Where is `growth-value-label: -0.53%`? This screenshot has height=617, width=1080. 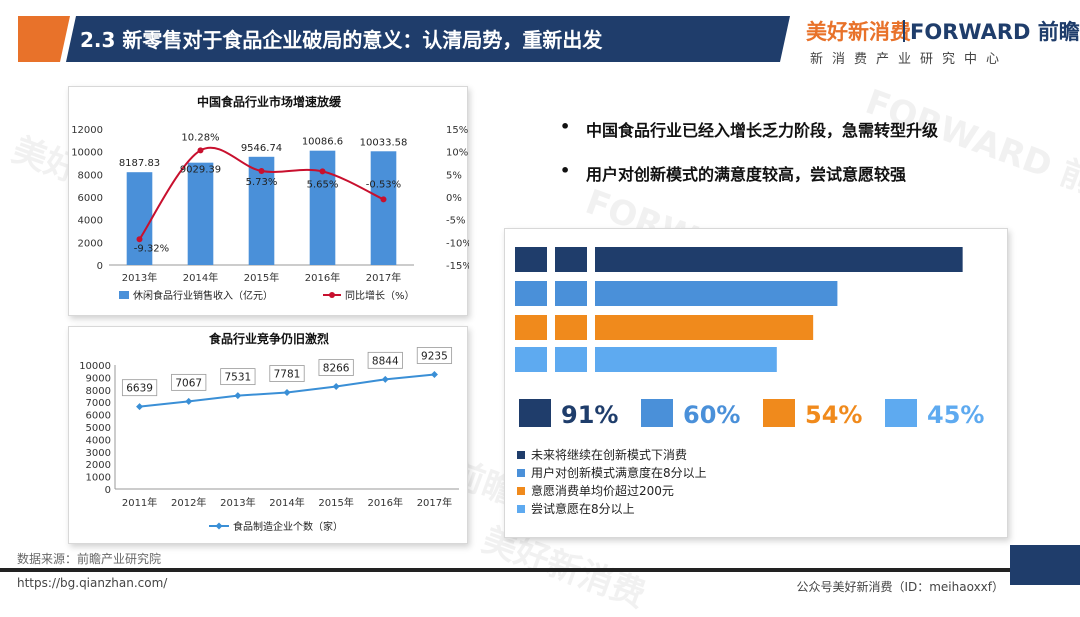
growth-value-label: -0.53% is located at coordinates (383, 184).